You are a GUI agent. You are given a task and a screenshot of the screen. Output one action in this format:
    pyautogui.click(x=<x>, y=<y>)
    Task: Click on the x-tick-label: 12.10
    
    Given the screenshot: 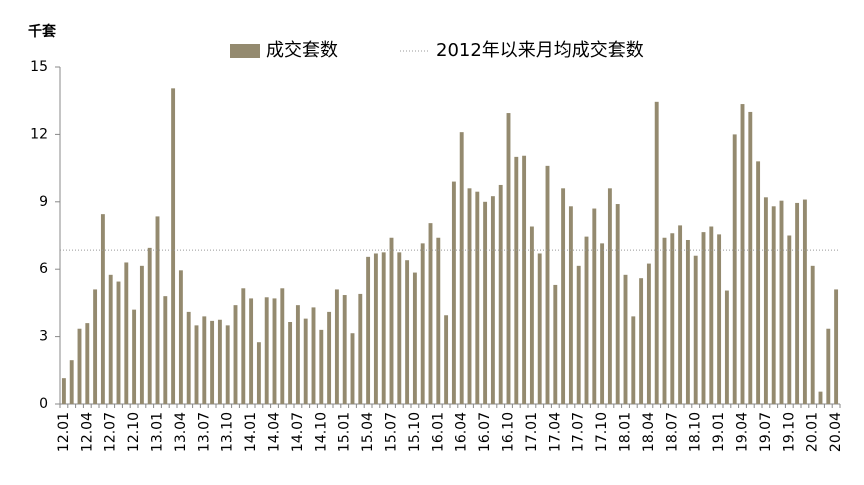 What is the action you would take?
    pyautogui.click(x=134, y=432)
    